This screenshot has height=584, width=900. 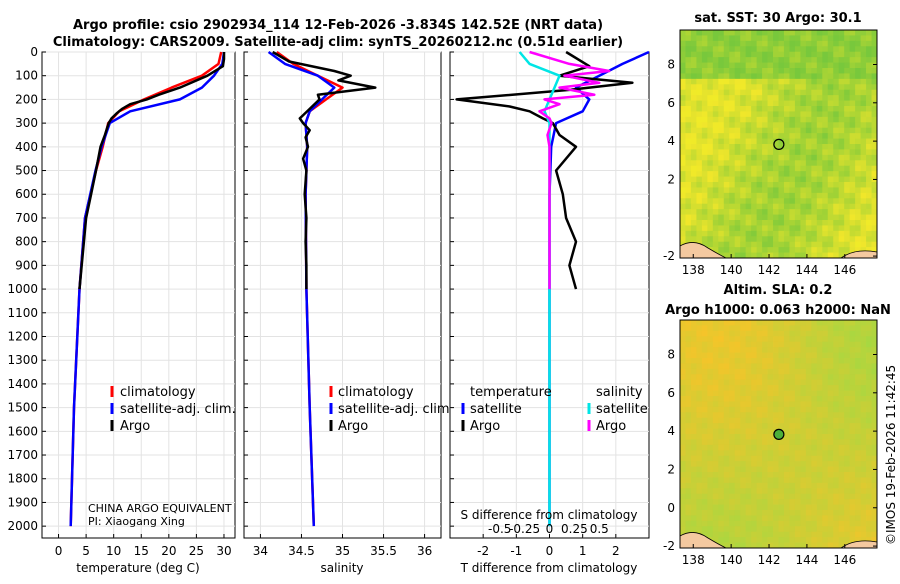 I want to click on x-tick-label: -2, so click(x=483, y=551).